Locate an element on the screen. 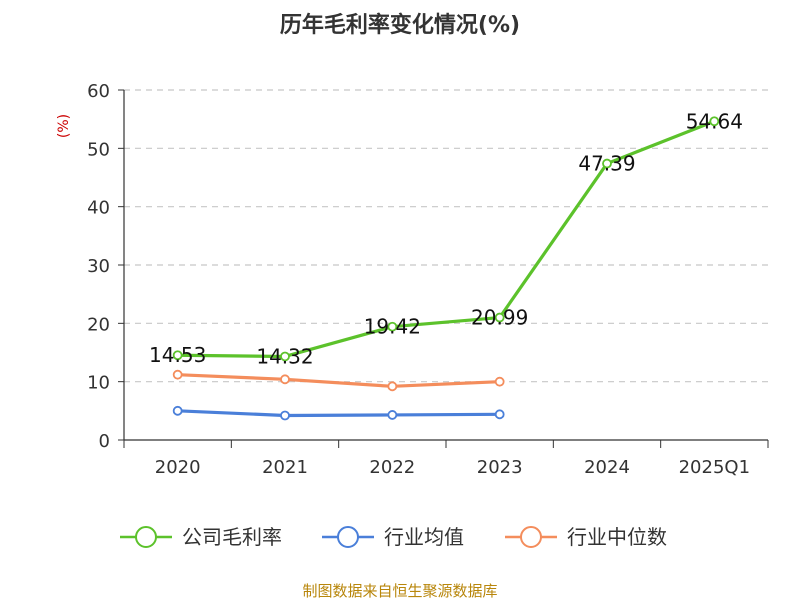 The width and height of the screenshot is (800, 600). data-label: 20.99 is located at coordinates (499, 318).